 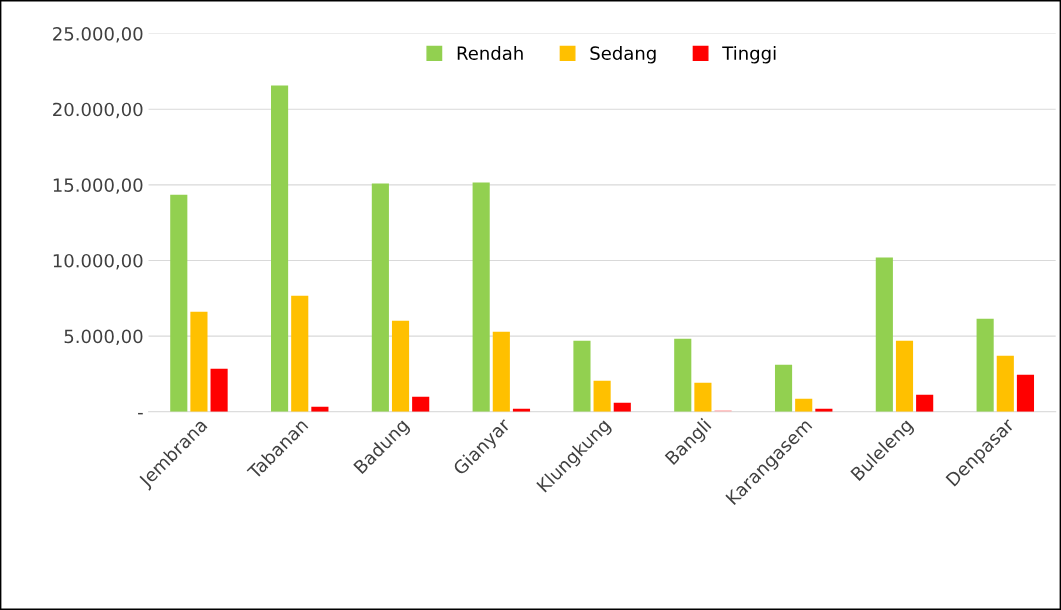 What do you see at coordinates (140, 413) in the screenshot?
I see `y-tick-label: -` at bounding box center [140, 413].